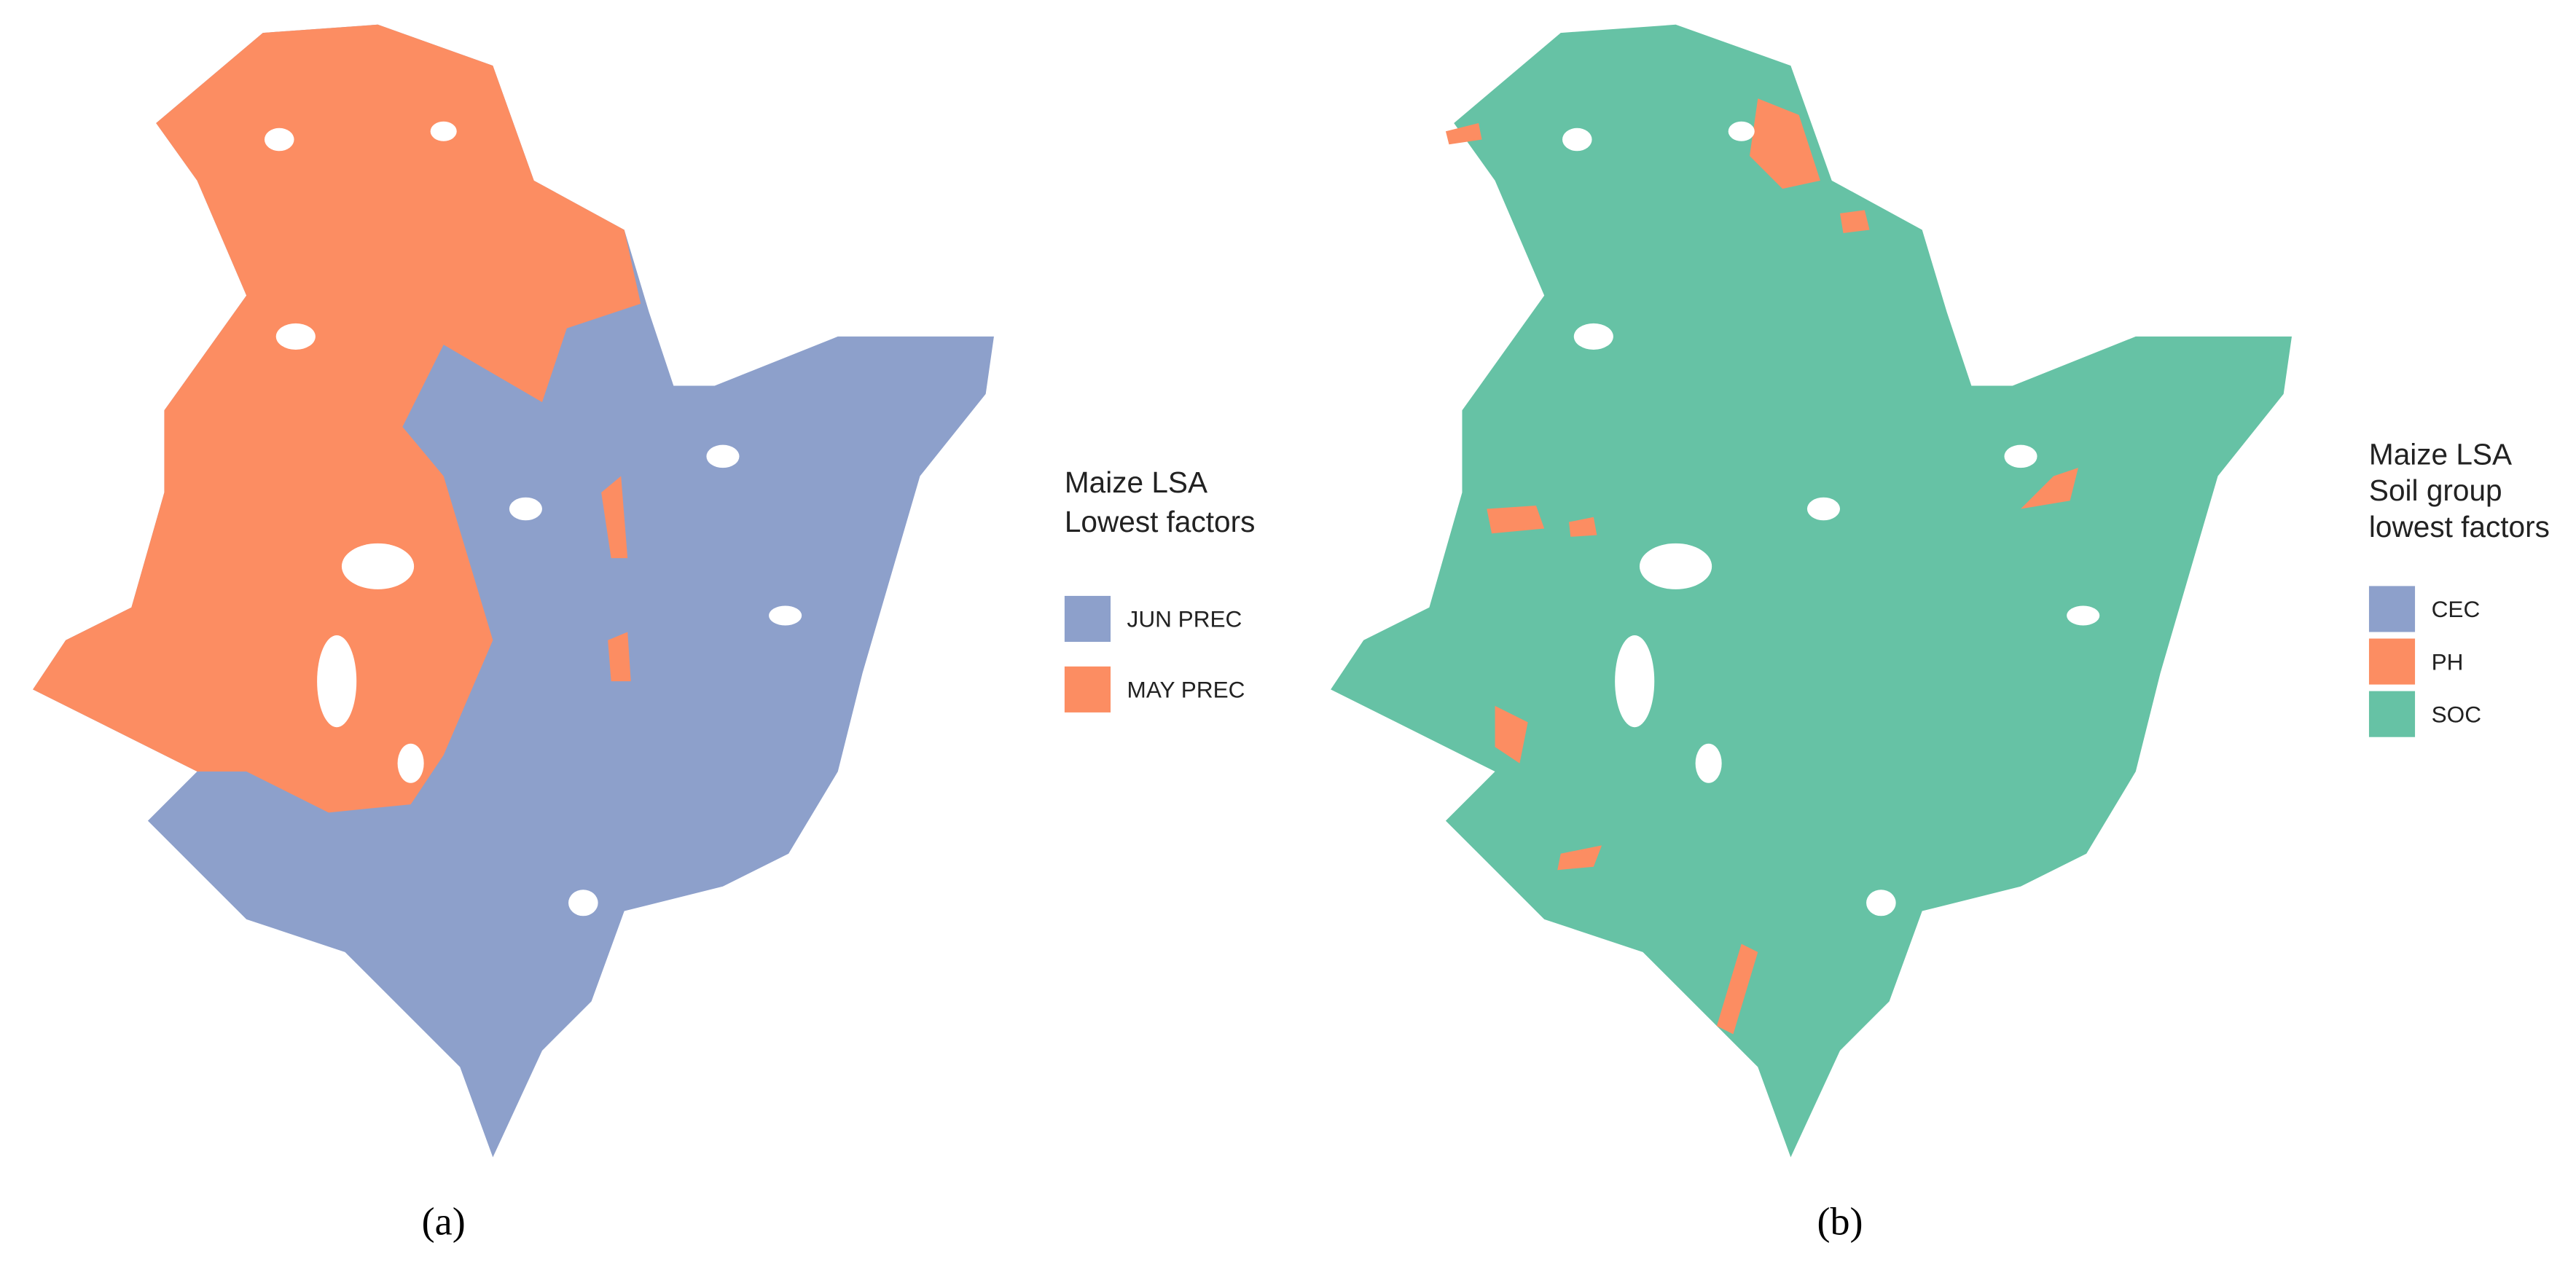  Describe the element at coordinates (1186, 690) in the screenshot. I see `legend-label: MAY PREC` at that location.